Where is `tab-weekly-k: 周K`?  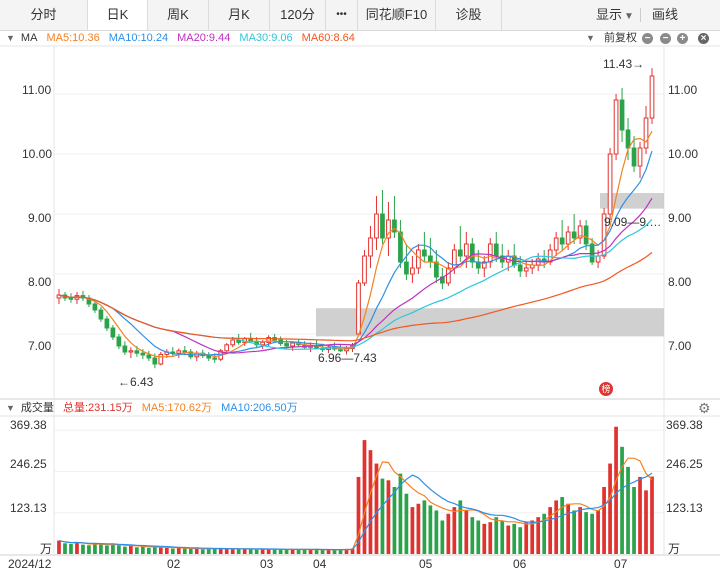
tab-weekly-k: 周K is located at coordinates (178, 15).